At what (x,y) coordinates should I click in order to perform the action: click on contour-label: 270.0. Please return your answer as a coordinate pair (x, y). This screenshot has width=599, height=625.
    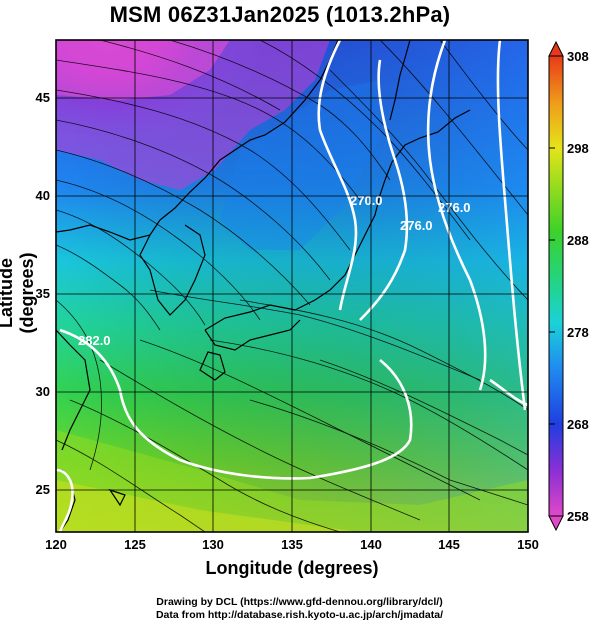
    Looking at the image, I should click on (366, 200).